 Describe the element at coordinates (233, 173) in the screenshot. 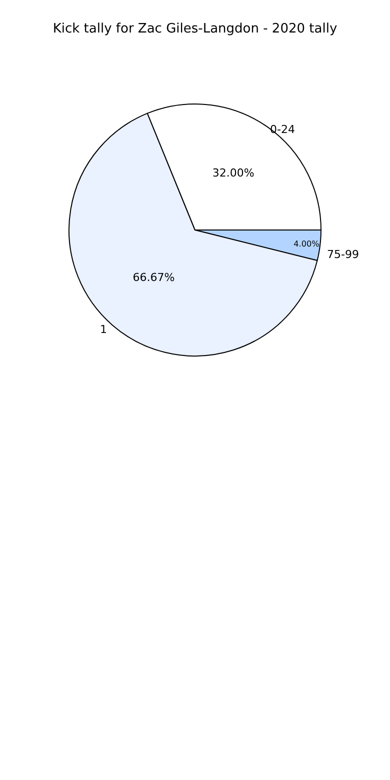

I see `data-label: 32.00%` at that location.